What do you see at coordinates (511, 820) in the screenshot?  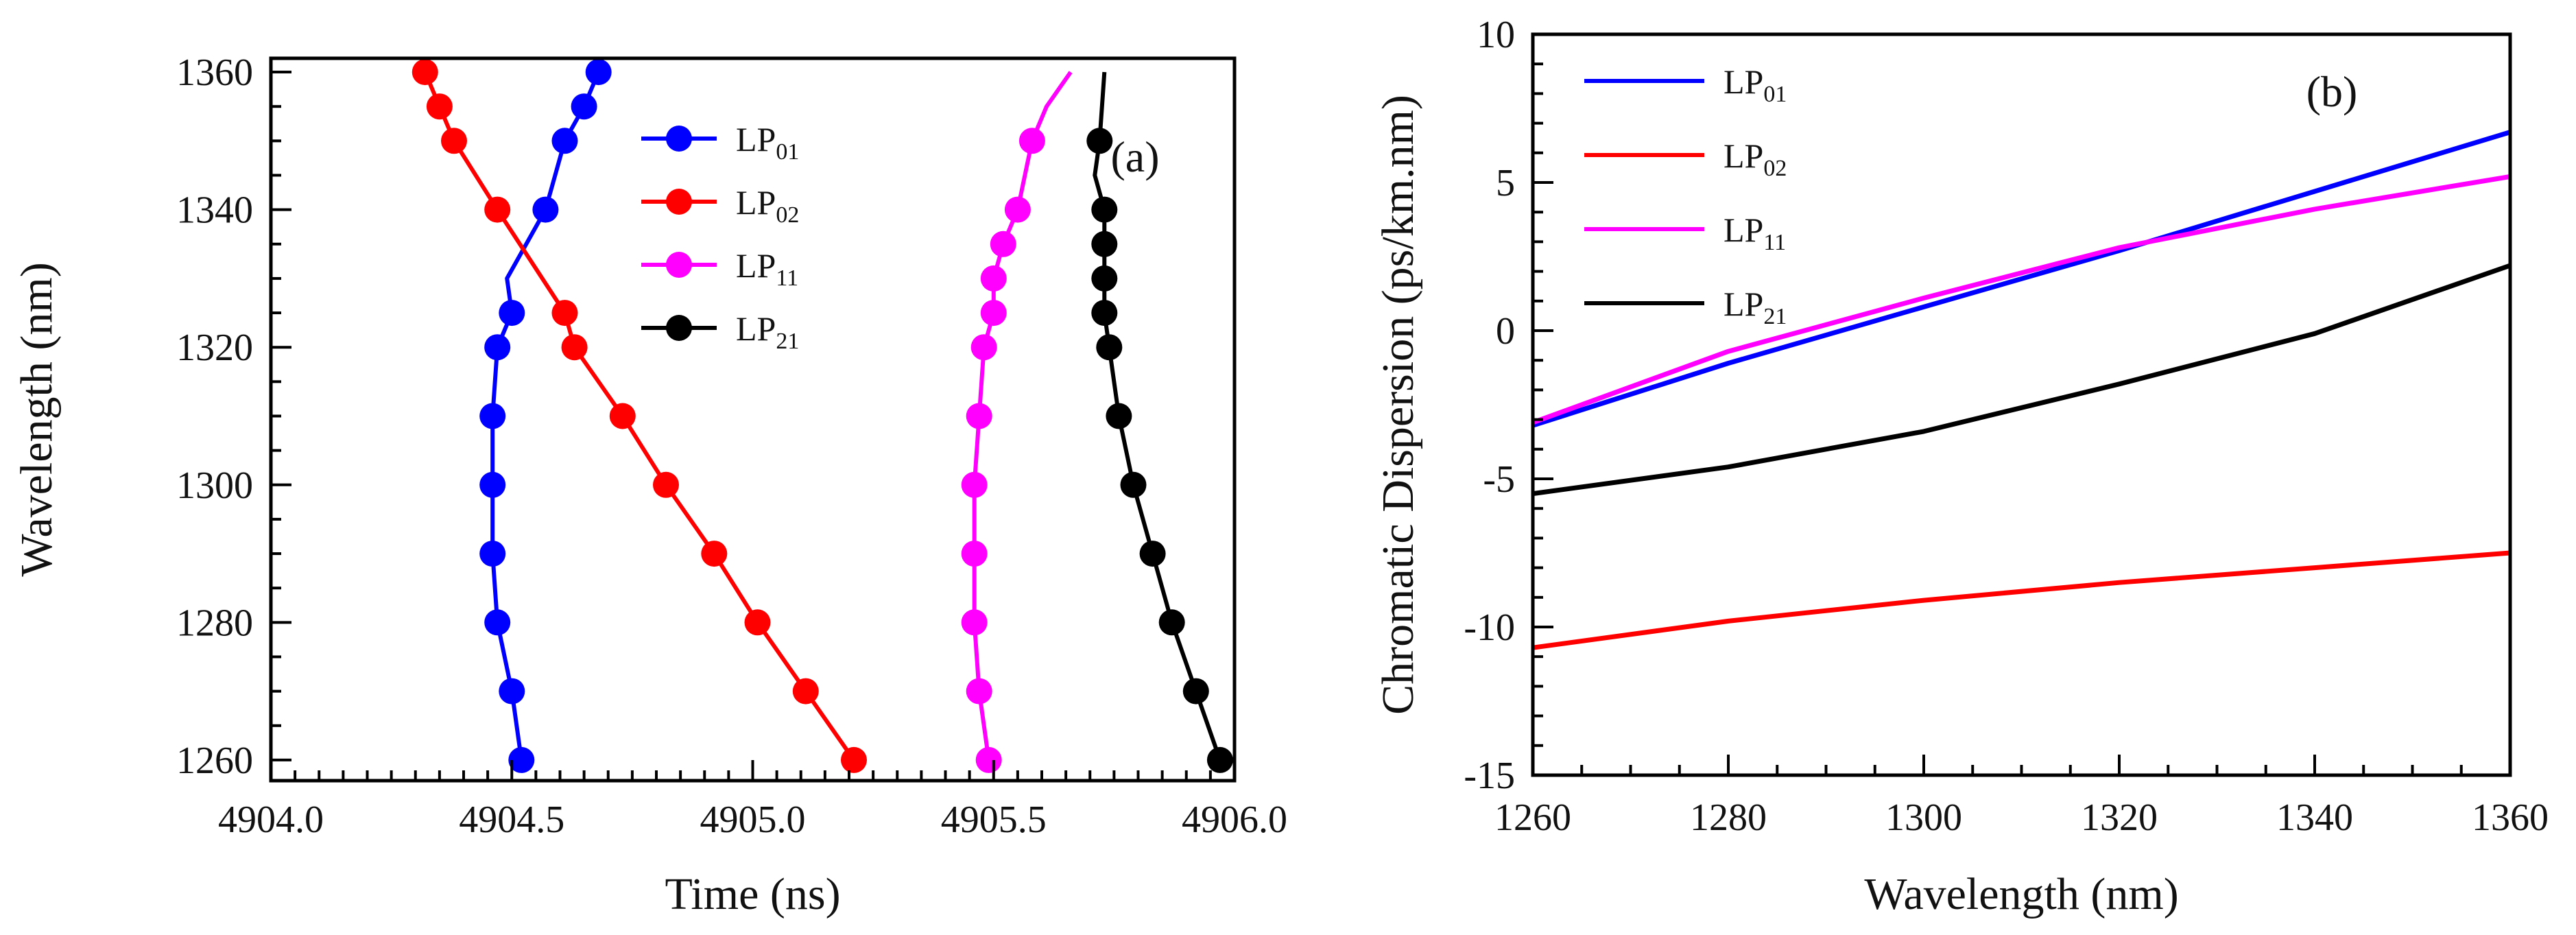 I see `x-tick-label: 4904.5` at bounding box center [511, 820].